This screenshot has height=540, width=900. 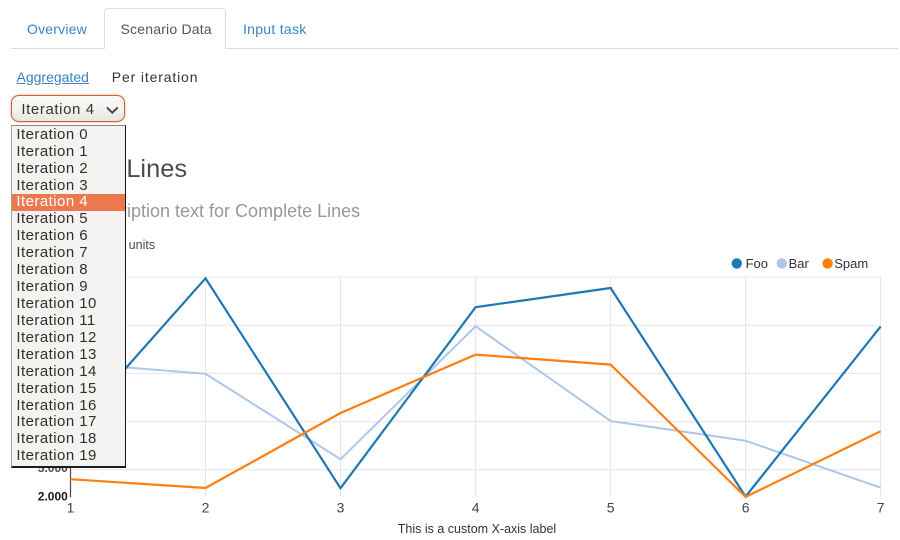 What do you see at coordinates (881, 508) in the screenshot?
I see `svg-text: 7` at bounding box center [881, 508].